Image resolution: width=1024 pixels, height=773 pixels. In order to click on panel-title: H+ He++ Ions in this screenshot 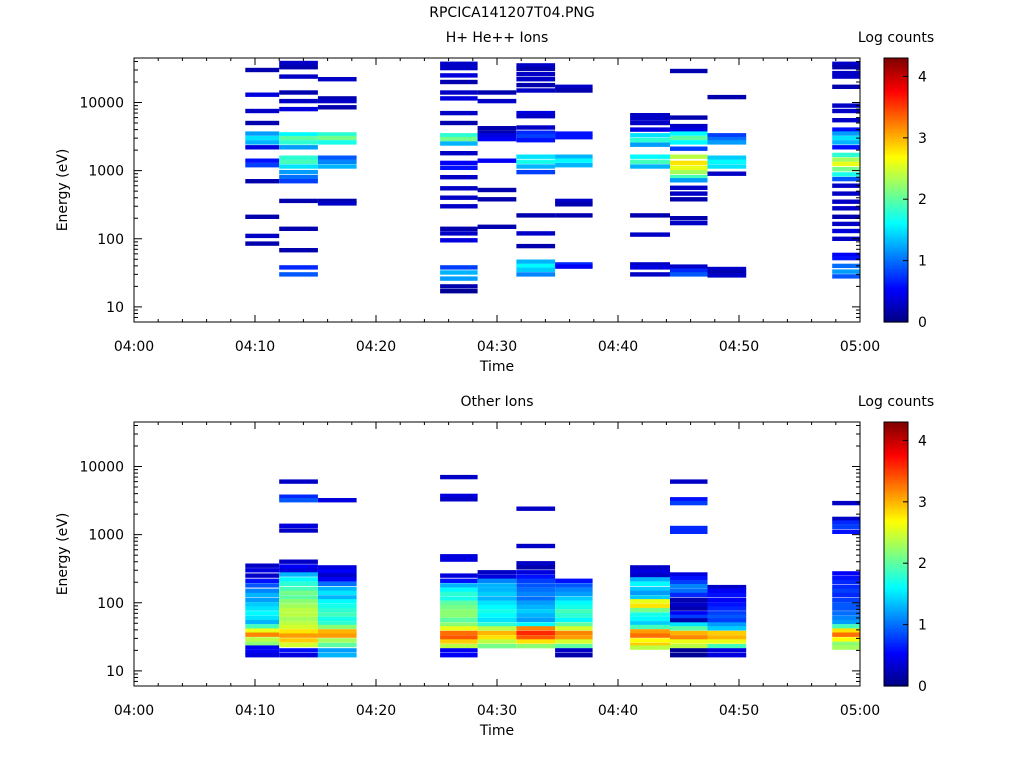, I will do `click(497, 38)`.